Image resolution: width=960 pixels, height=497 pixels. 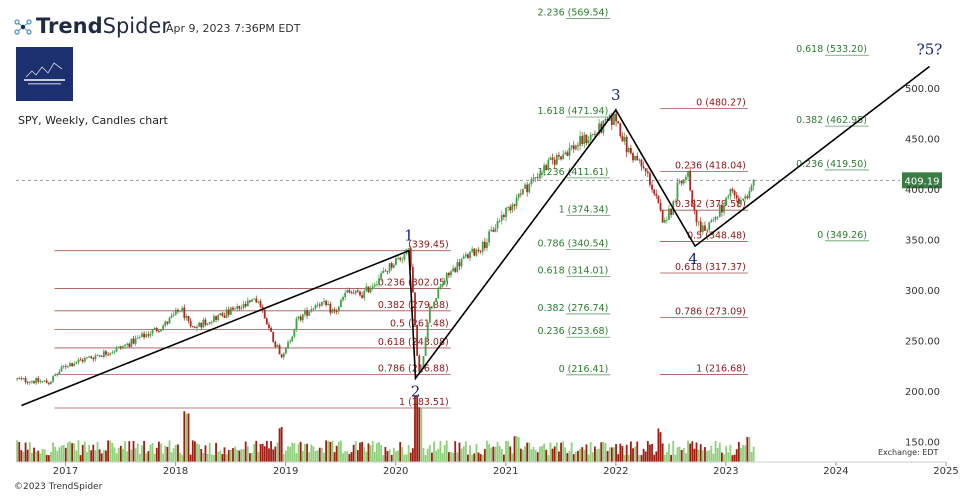 What do you see at coordinates (710, 165) in the screenshot?
I see `fib-level-label: 0.236 (418.04)` at bounding box center [710, 165].